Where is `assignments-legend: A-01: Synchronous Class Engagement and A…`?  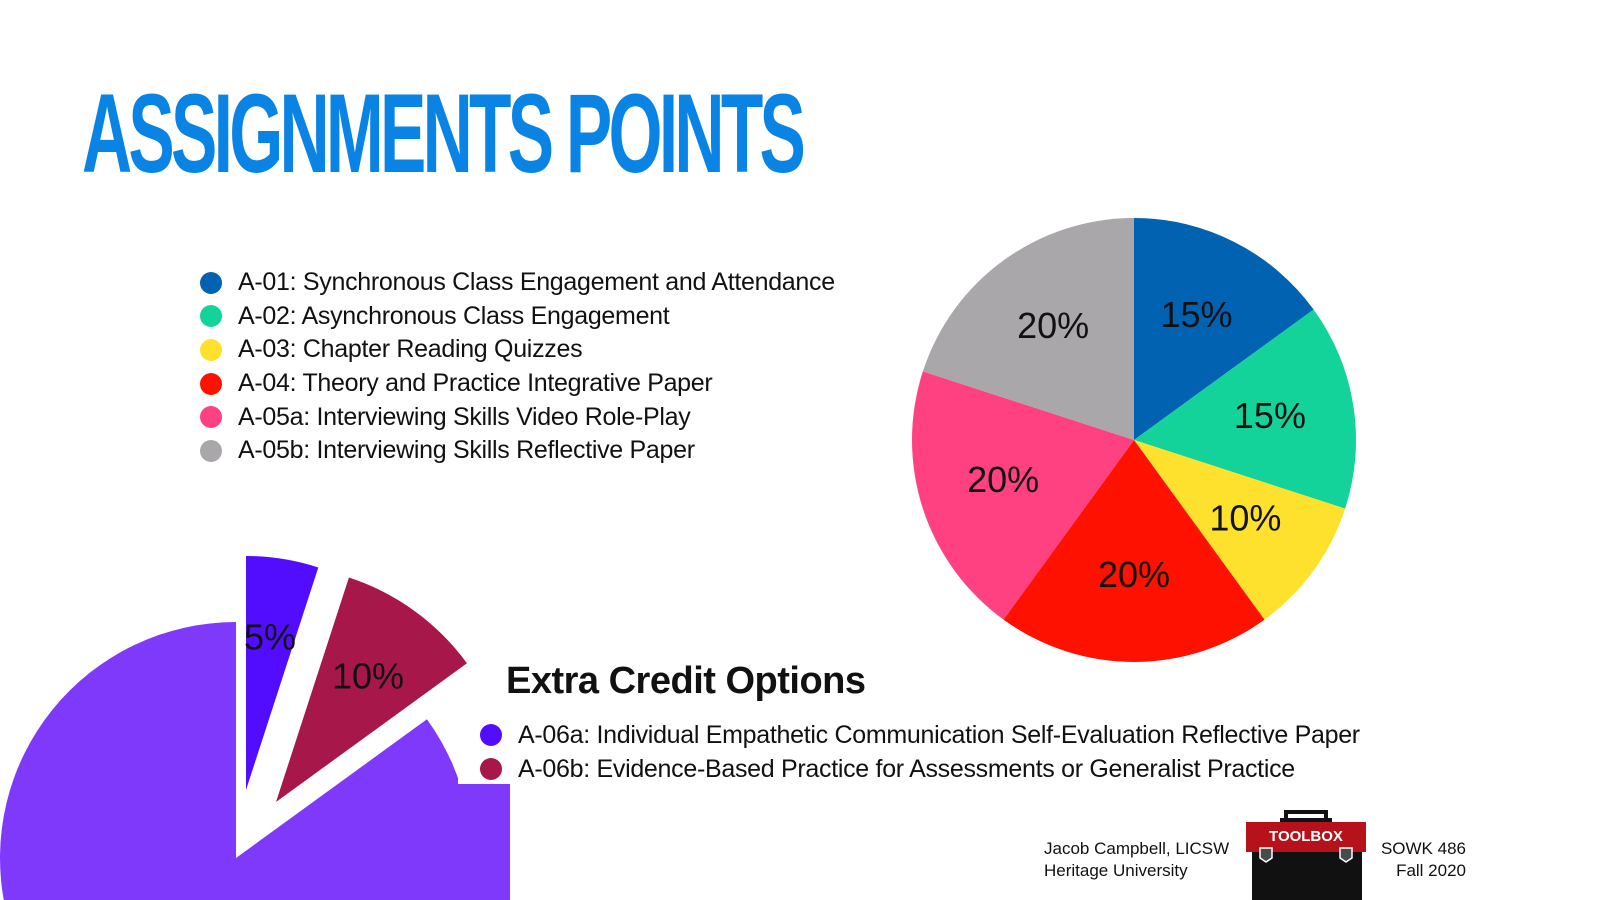 assignments-legend: A-01: Synchronous Class Engagement and A… is located at coordinates (517, 367).